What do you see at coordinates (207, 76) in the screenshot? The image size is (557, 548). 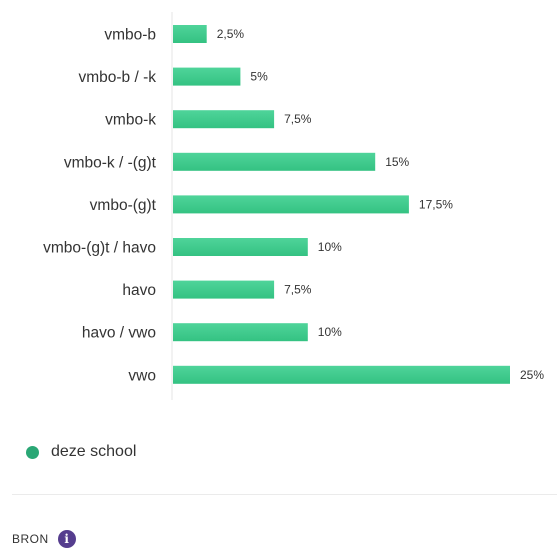 I see `bar-vmbo-b-k` at bounding box center [207, 76].